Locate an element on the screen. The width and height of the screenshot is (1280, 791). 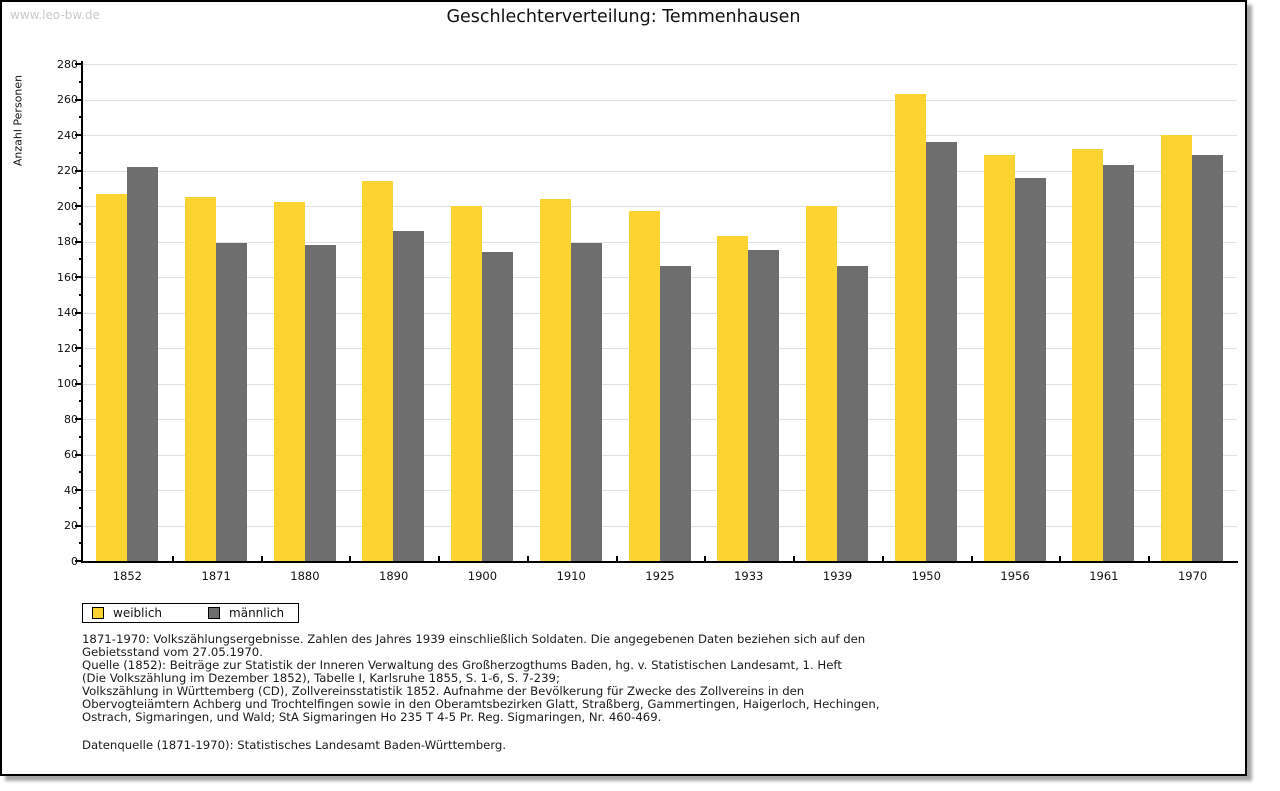
x-category-label: 1871 is located at coordinates (216, 576).